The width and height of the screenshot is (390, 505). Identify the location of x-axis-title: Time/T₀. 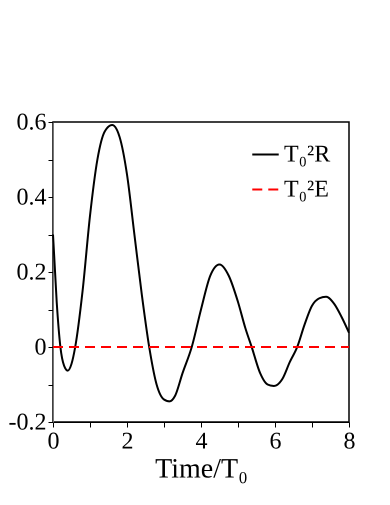
(201, 469).